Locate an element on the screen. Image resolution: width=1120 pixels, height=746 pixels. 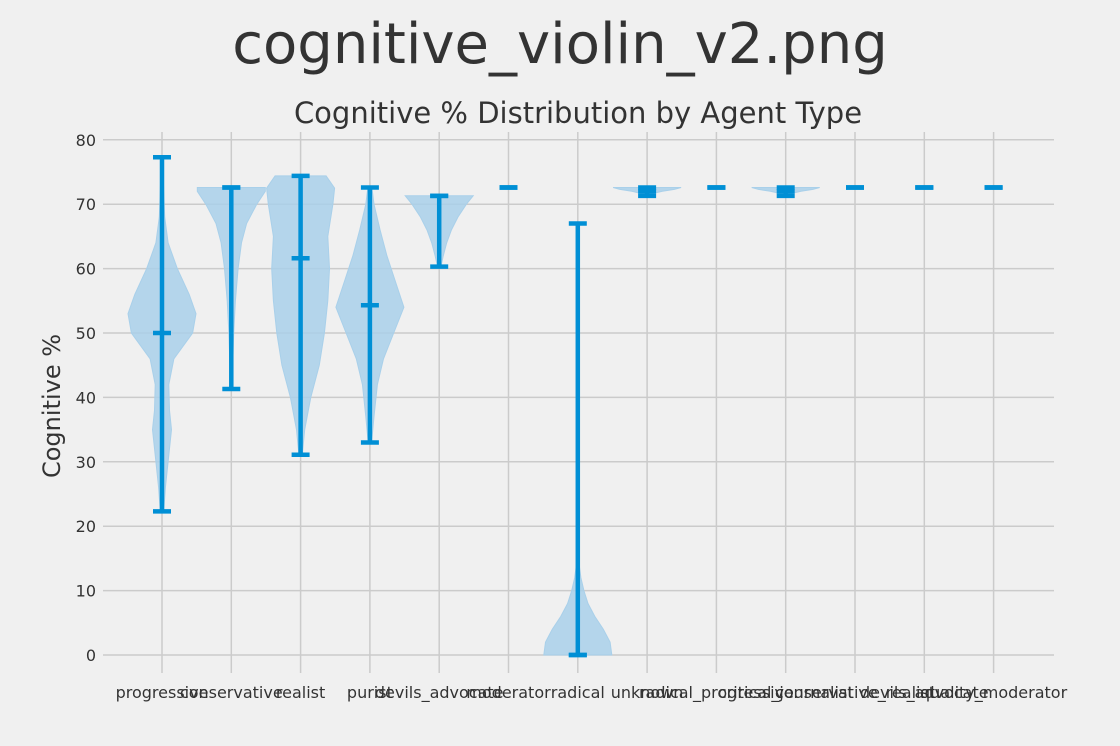
x-tick-label: quality_moderator is located at coordinates (994, 693).